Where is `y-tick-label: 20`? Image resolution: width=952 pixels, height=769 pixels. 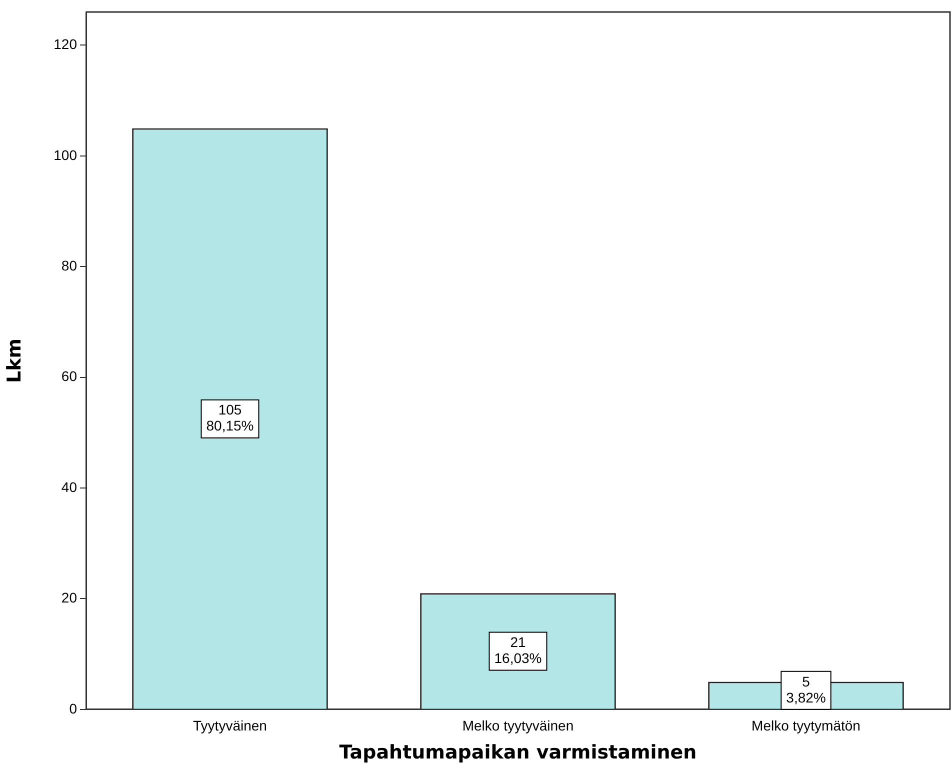
y-tick-label: 20 is located at coordinates (69, 598).